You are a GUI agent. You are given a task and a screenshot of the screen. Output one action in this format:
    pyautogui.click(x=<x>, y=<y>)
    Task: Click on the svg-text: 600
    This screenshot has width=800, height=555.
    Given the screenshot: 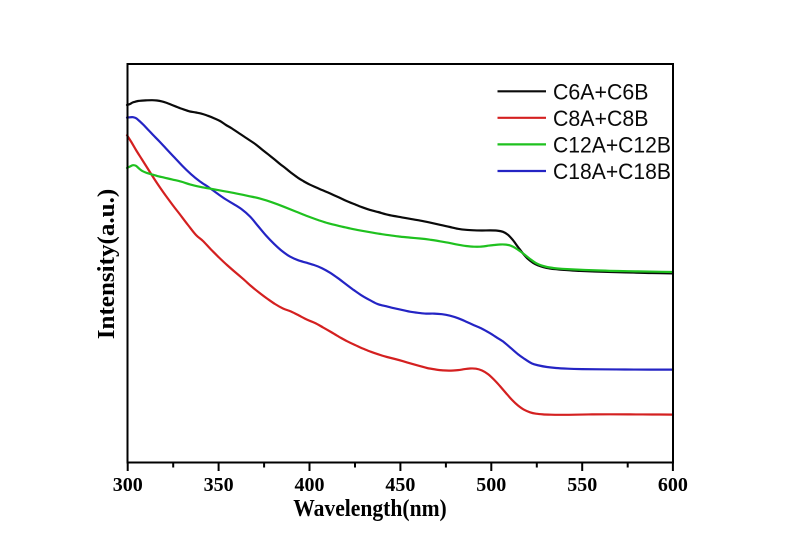 What is the action you would take?
    pyautogui.click(x=673, y=485)
    